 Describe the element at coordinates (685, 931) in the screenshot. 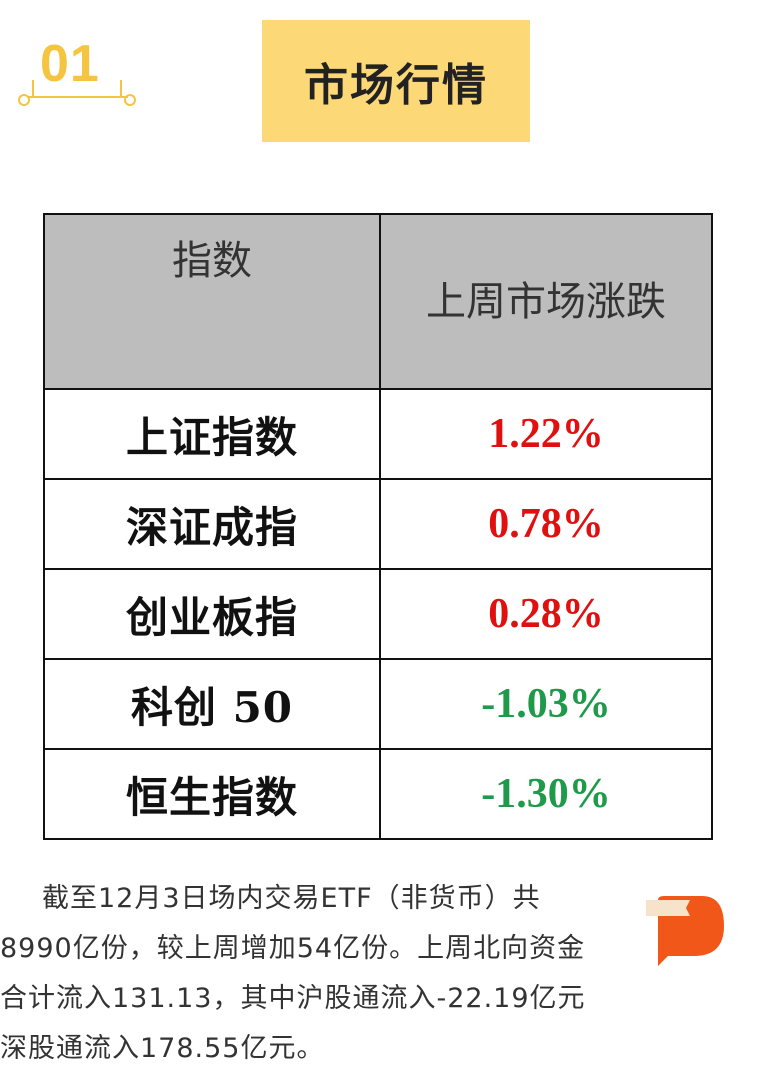

I see `flag-icon` at that location.